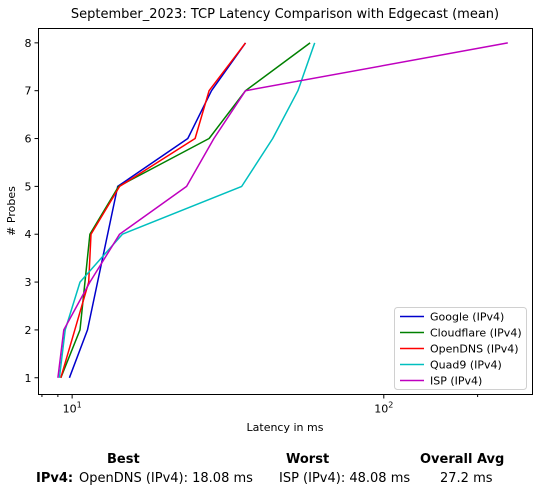 This screenshot has height=496, width=541. I want to click on y-tick-label: 6, so click(28, 139).